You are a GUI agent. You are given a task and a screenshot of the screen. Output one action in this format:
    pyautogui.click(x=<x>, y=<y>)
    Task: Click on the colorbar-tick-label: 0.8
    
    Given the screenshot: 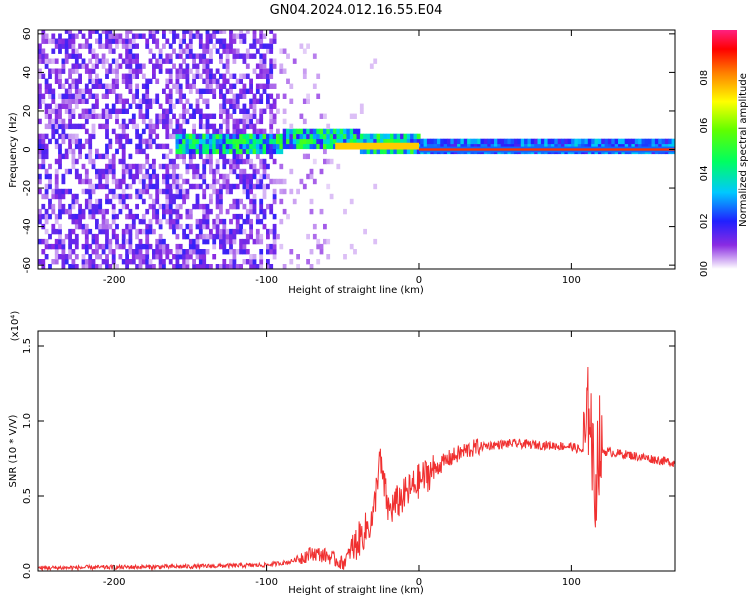 What is the action you would take?
    pyautogui.click(x=704, y=78)
    